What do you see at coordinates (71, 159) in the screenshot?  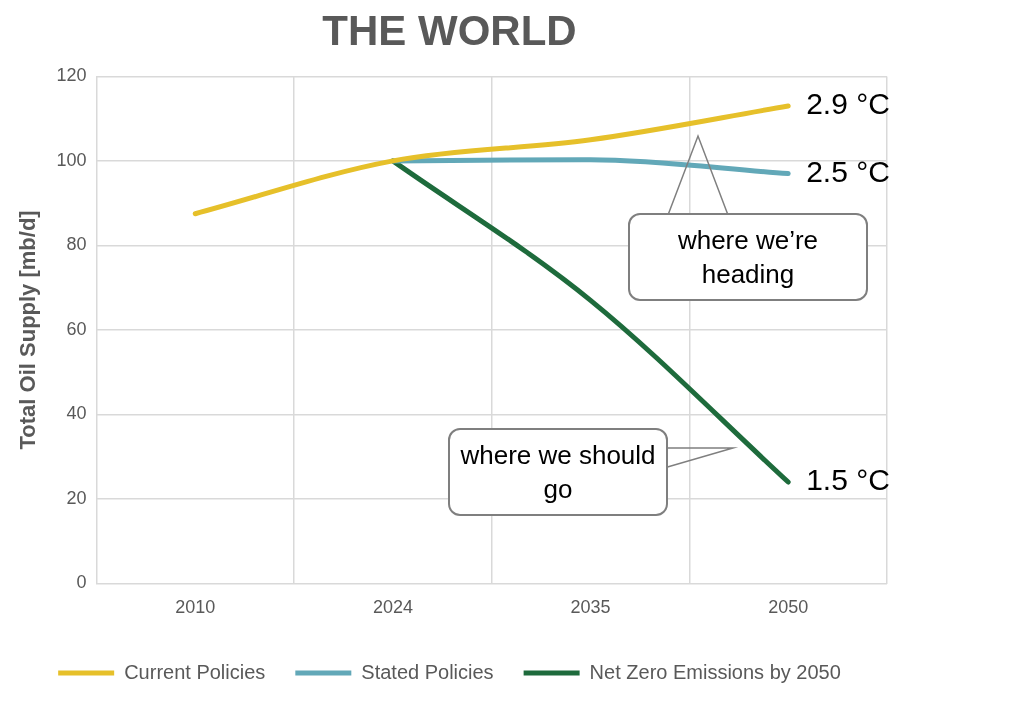 I see `y-tick-label: 100` at bounding box center [71, 159].